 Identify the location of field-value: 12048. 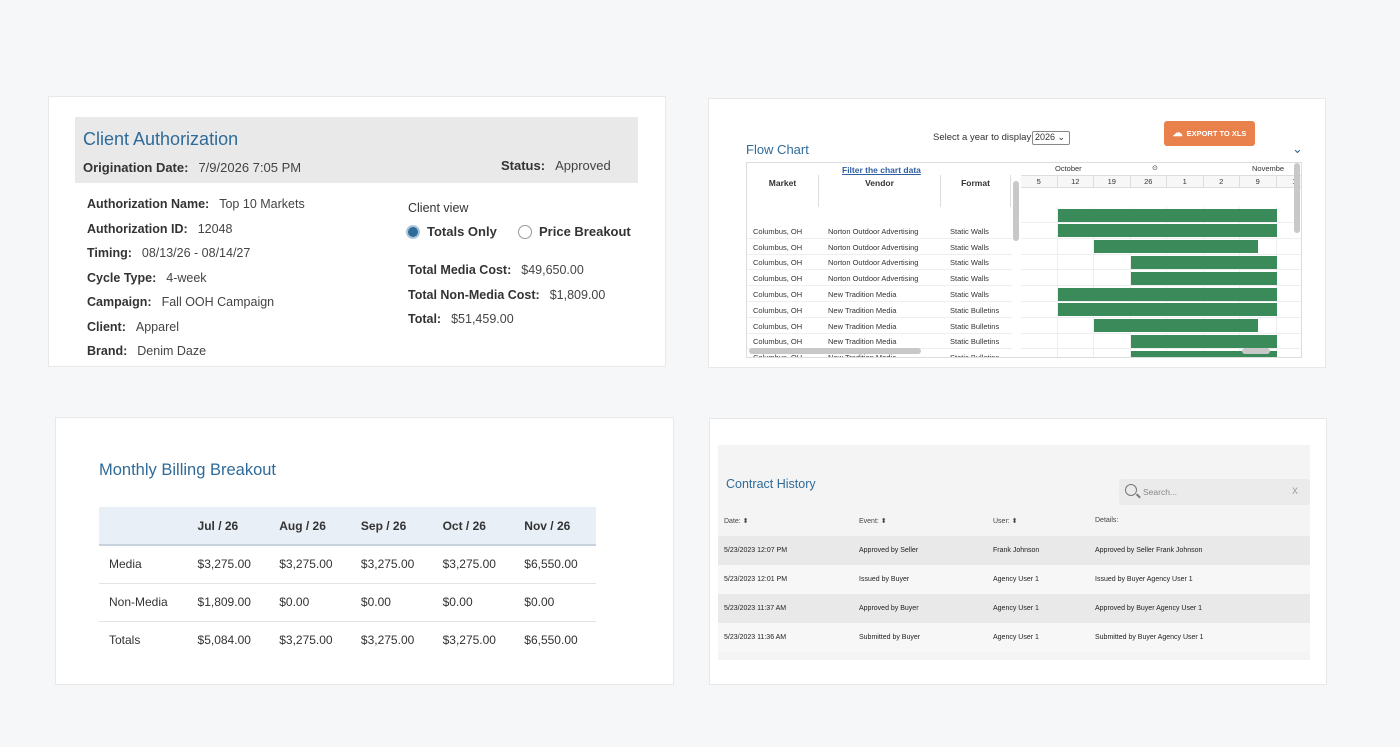
(215, 228).